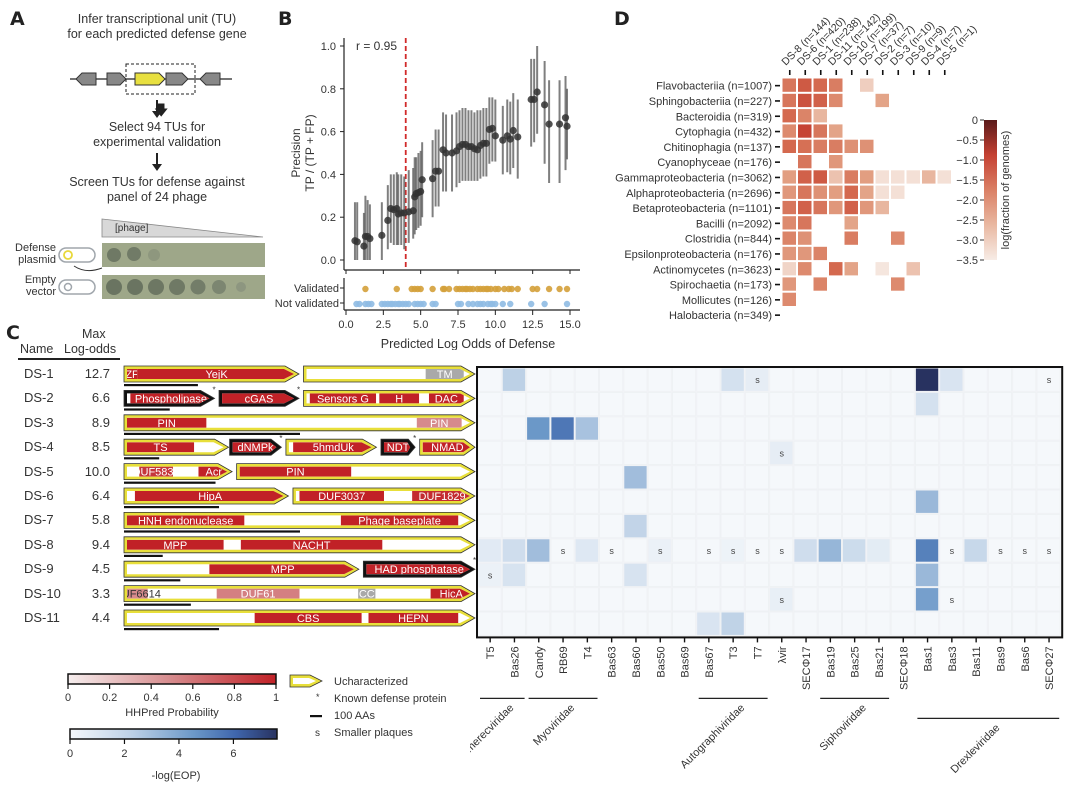 This screenshot has height=789, width=1080. I want to click on domains: 5hmdUk, so click(332, 447).